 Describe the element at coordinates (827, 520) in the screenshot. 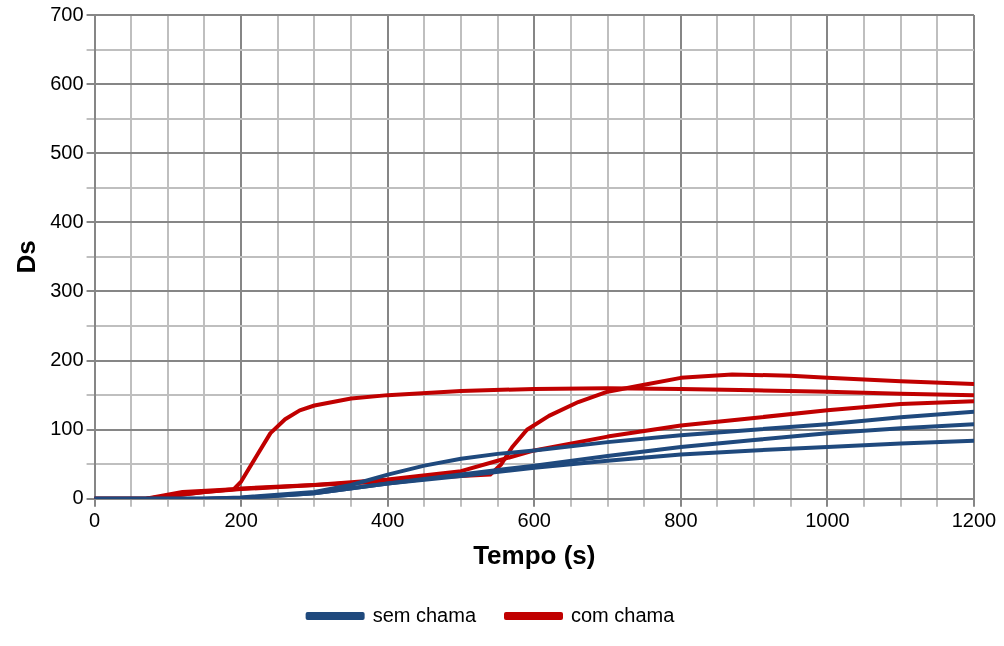

I see `x-tick-label: 1000` at that location.